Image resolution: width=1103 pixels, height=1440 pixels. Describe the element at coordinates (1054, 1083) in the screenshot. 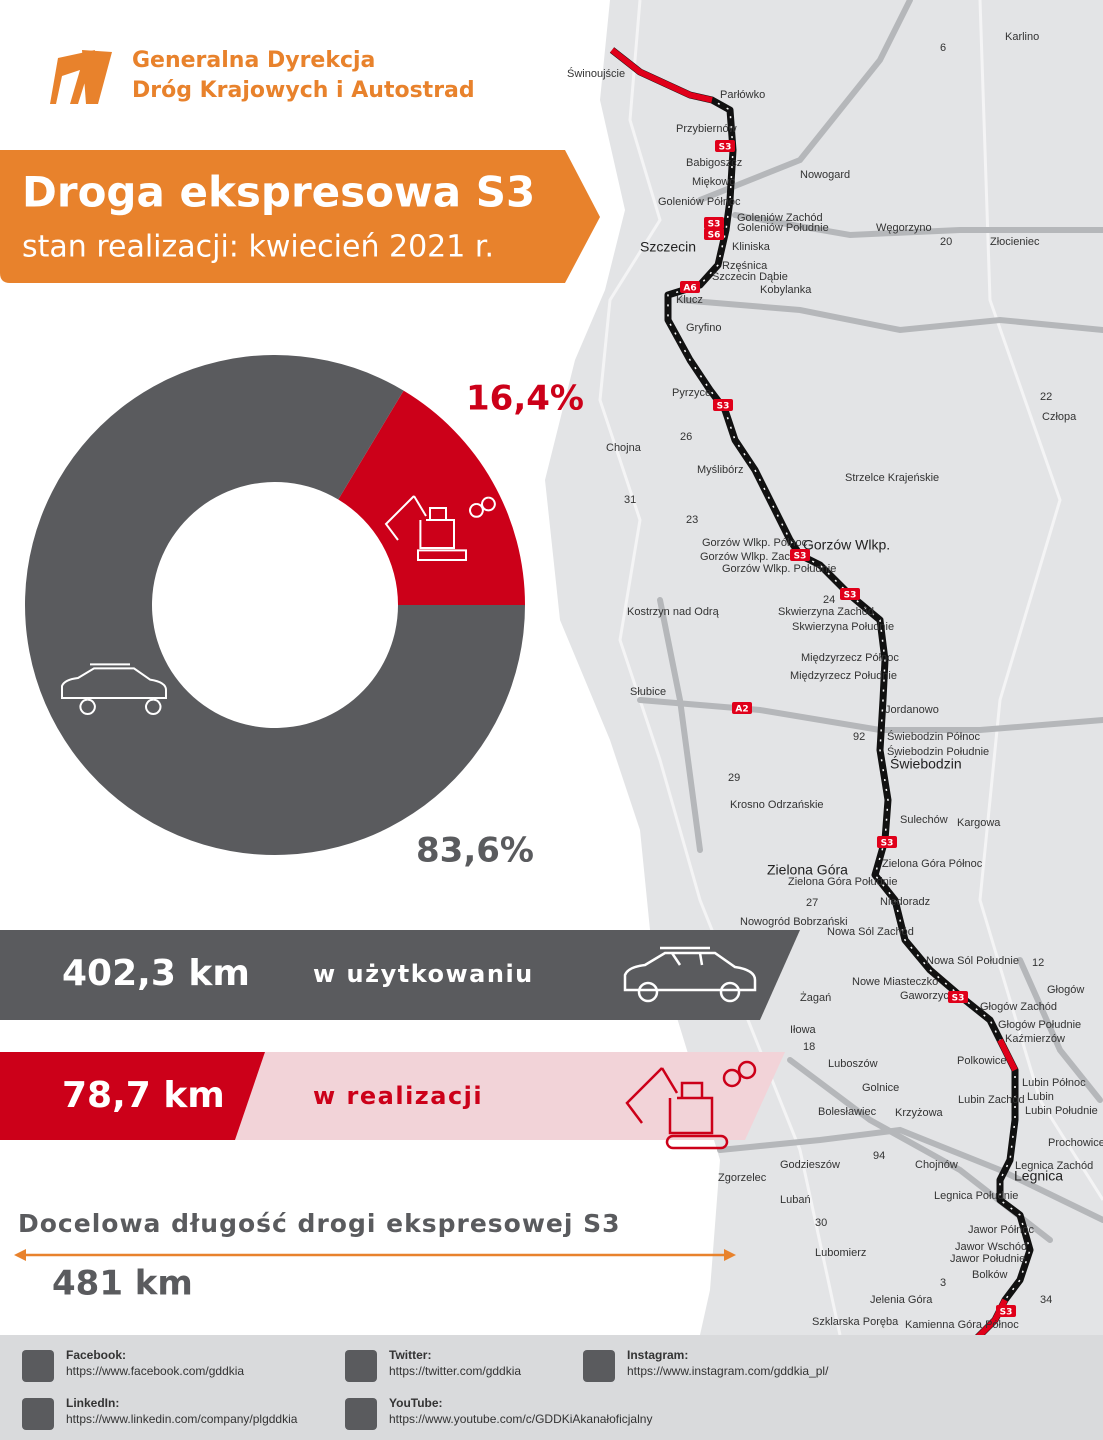

I see `map-label: Lubin Północ` at that location.